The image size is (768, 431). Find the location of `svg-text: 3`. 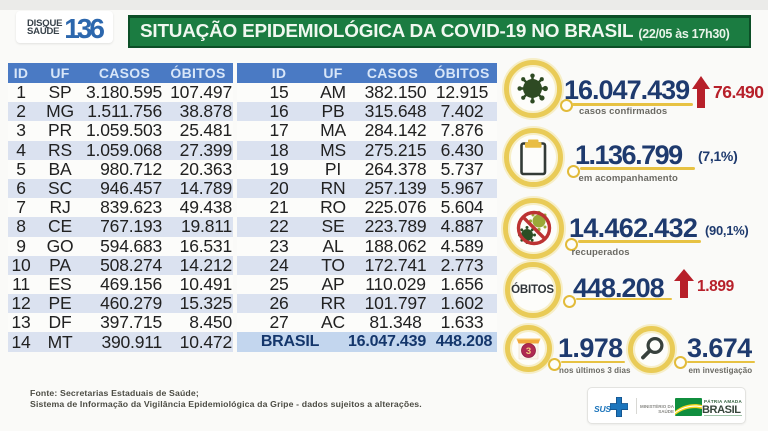

svg-text: 3 is located at coordinates (528, 351).